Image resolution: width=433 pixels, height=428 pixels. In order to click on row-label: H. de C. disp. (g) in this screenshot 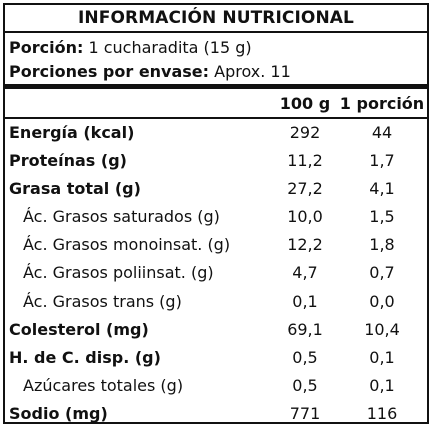, I will do `click(85, 357)`.